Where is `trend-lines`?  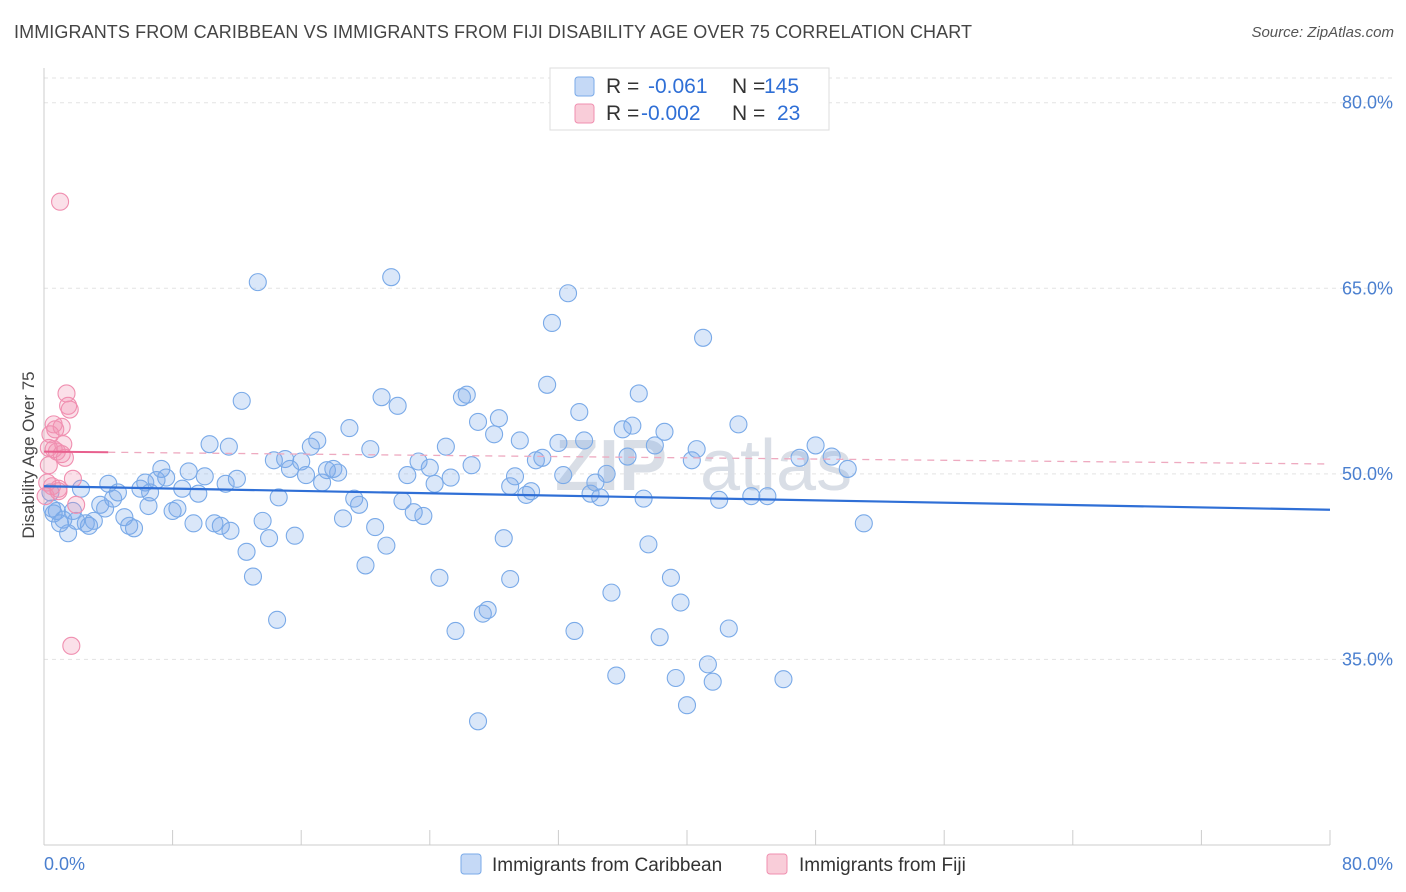
trend-lines is located at coordinates (687, 480).